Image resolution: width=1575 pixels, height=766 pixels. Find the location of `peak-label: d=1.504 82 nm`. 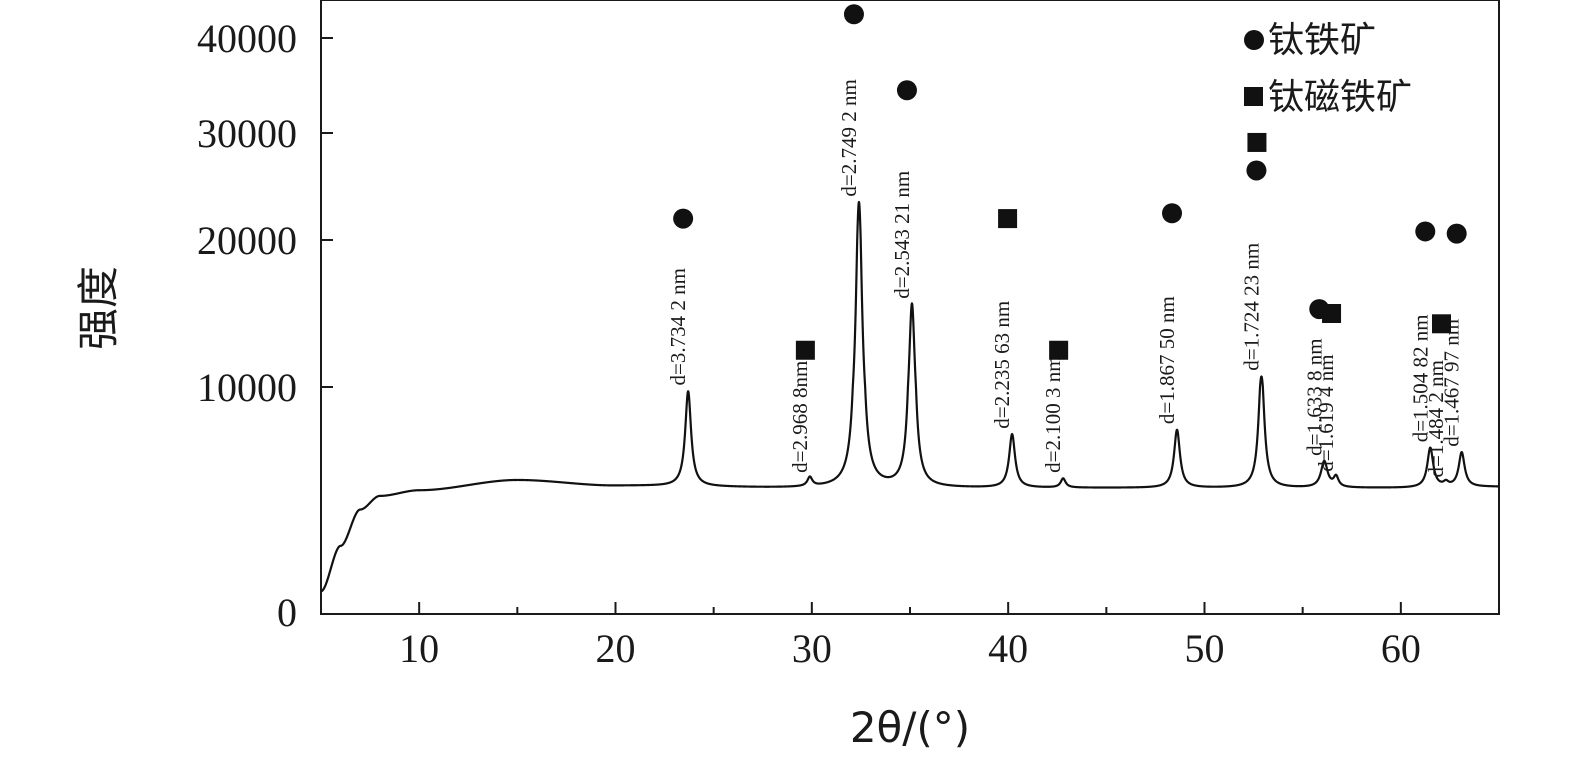

peak-label: d=1.504 82 nm is located at coordinates (1420, 378).